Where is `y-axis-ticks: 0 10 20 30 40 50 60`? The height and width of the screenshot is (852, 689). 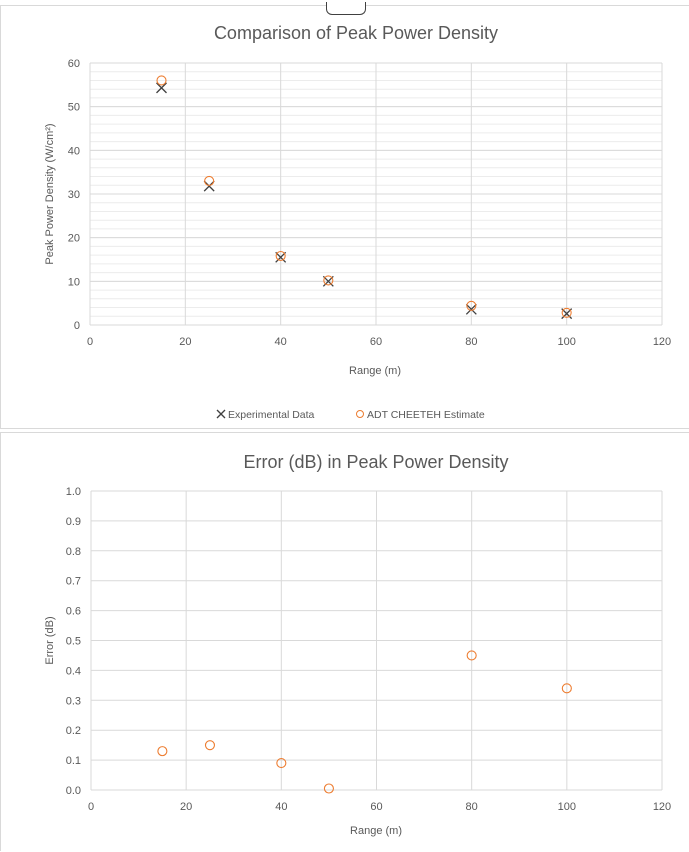 y-axis-ticks: 0 10 20 30 40 50 60 is located at coordinates (74, 195).